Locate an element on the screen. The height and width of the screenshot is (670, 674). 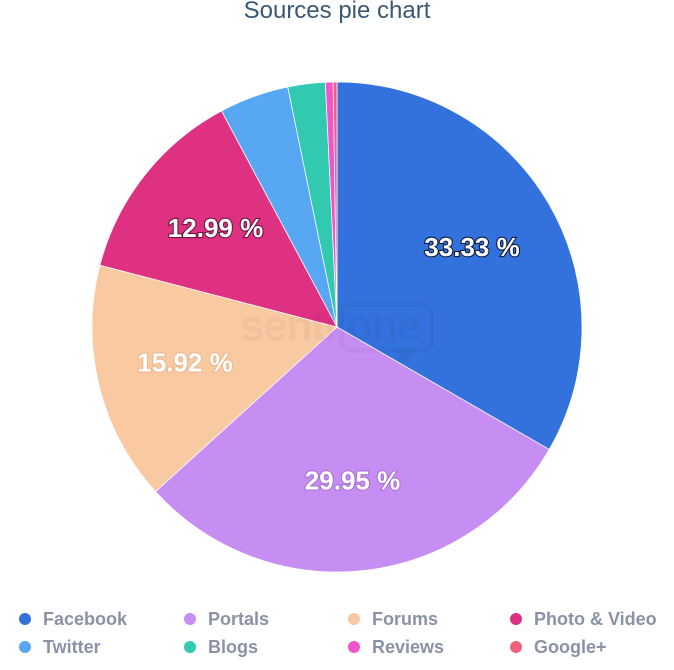
svg-text: 12.99 % is located at coordinates (215, 228).